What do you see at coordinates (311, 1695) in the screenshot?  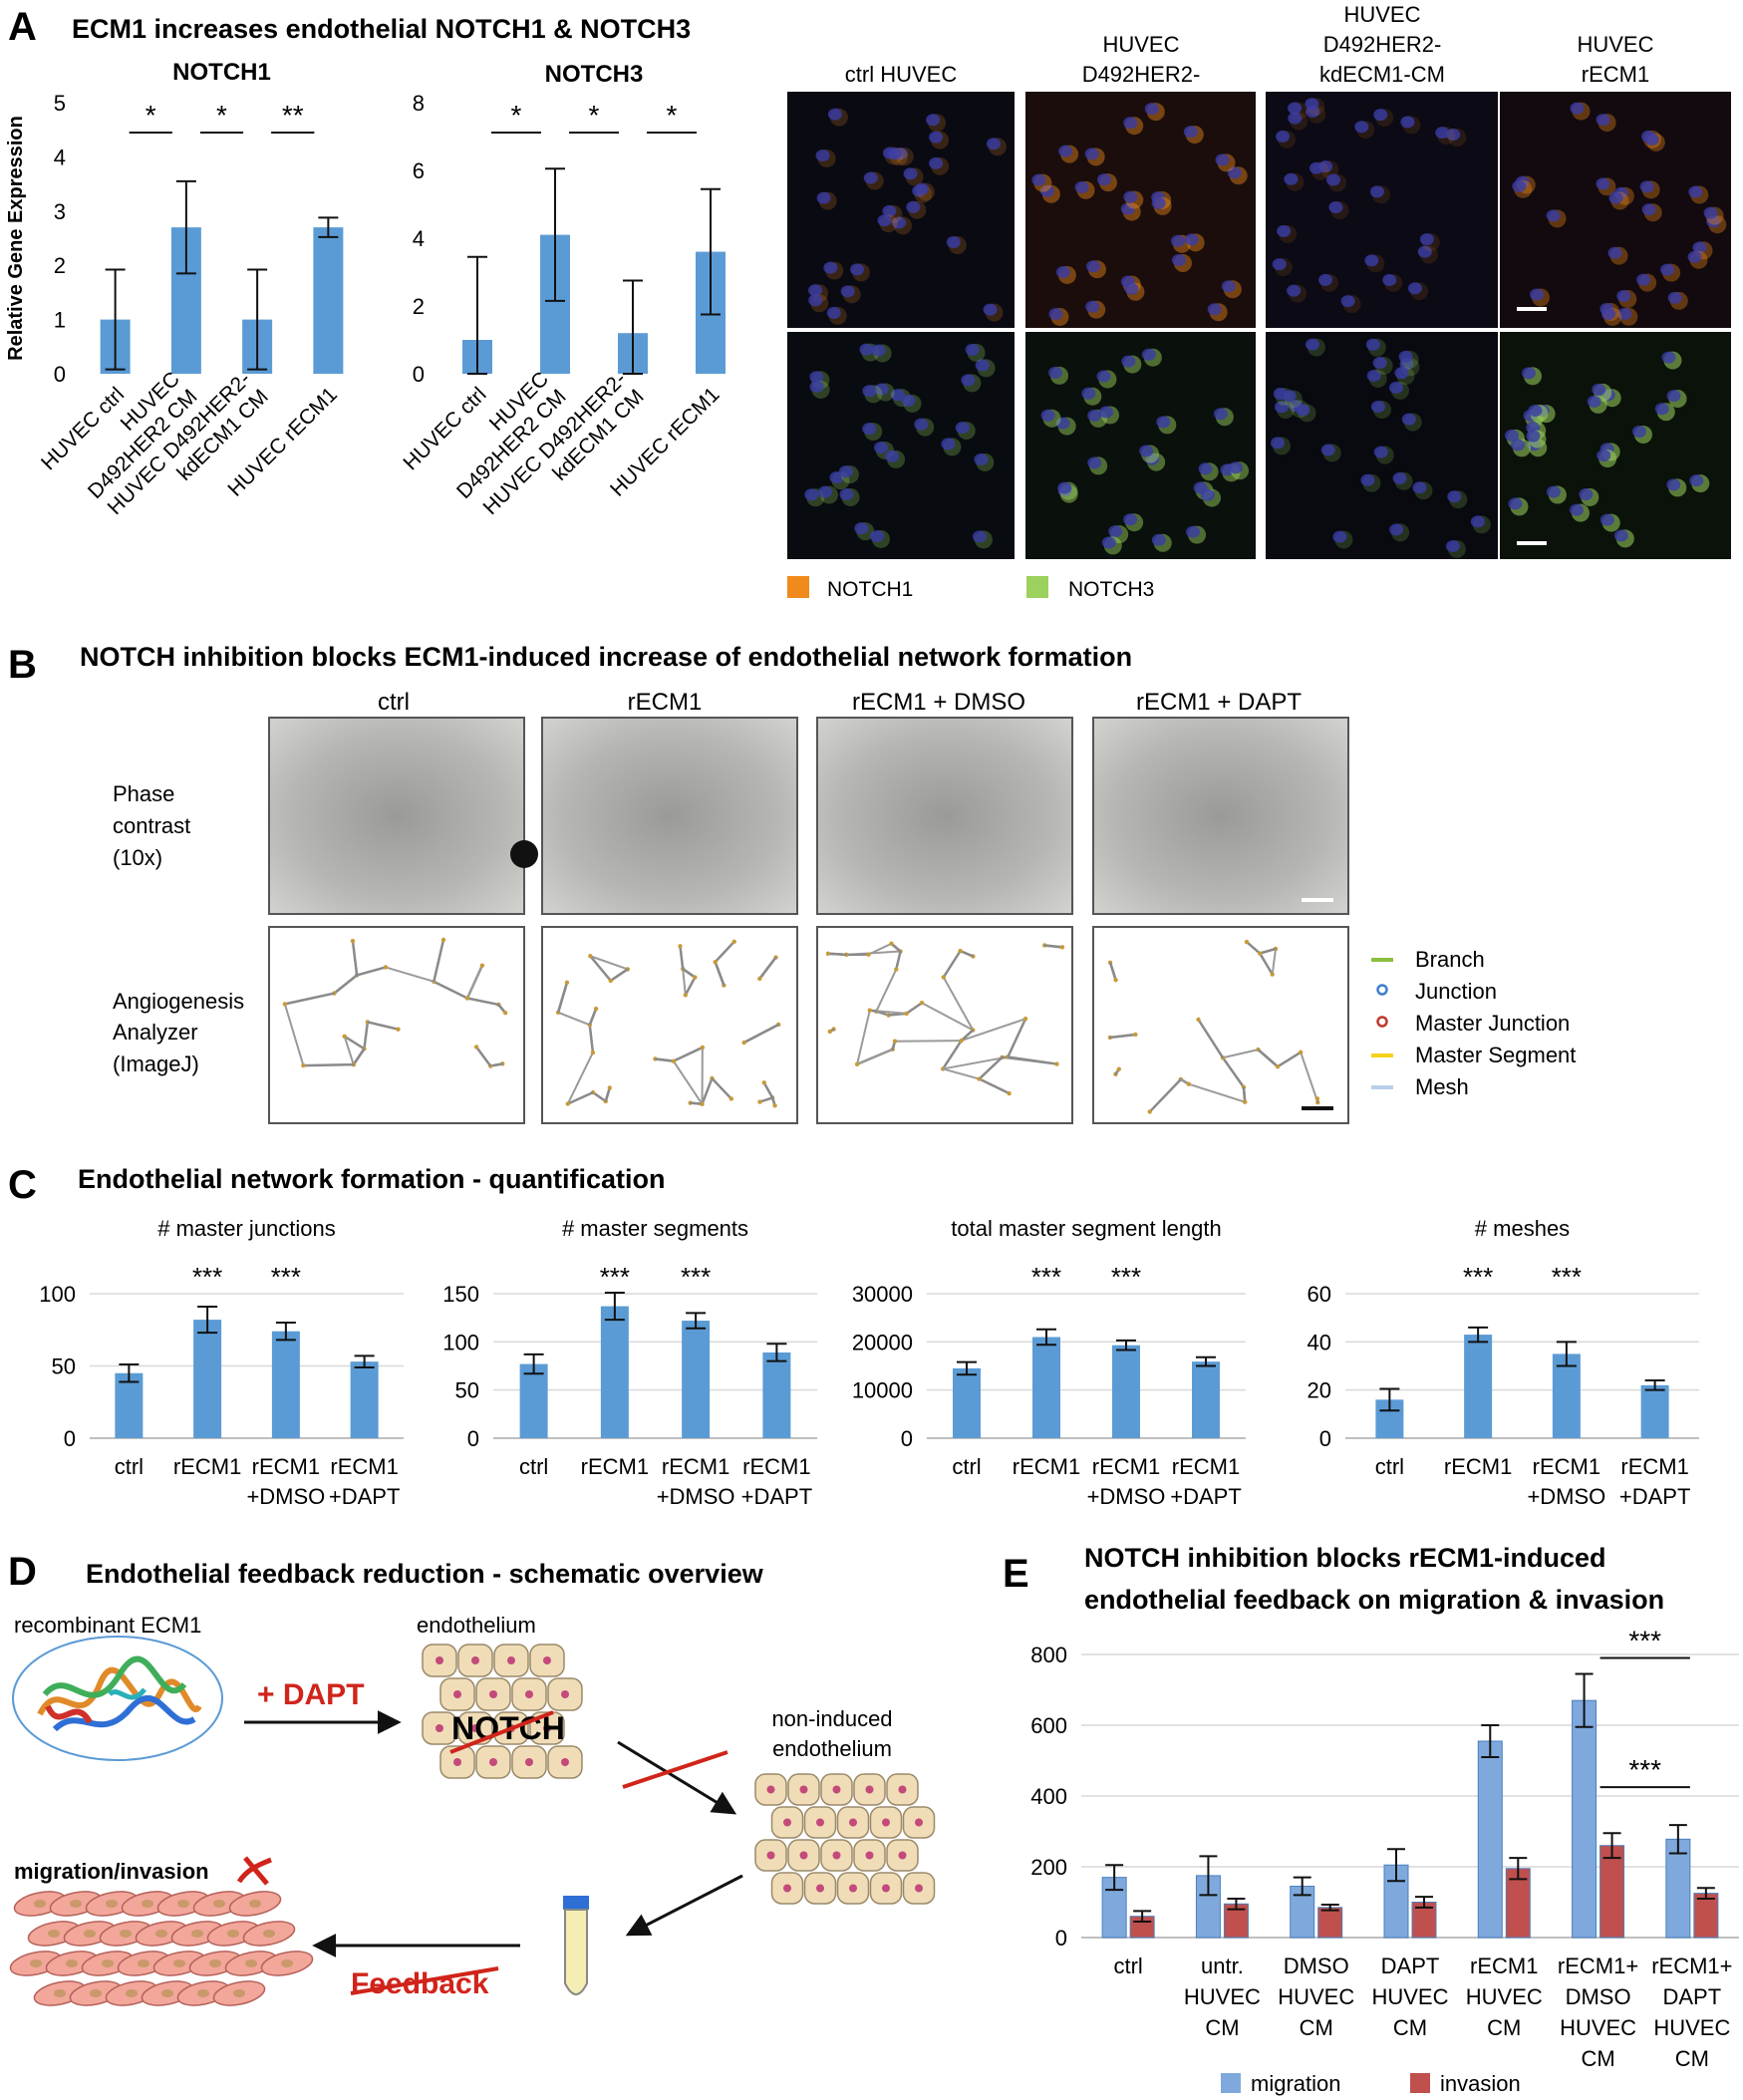 I see `dapt-label: + DAPT` at bounding box center [311, 1695].